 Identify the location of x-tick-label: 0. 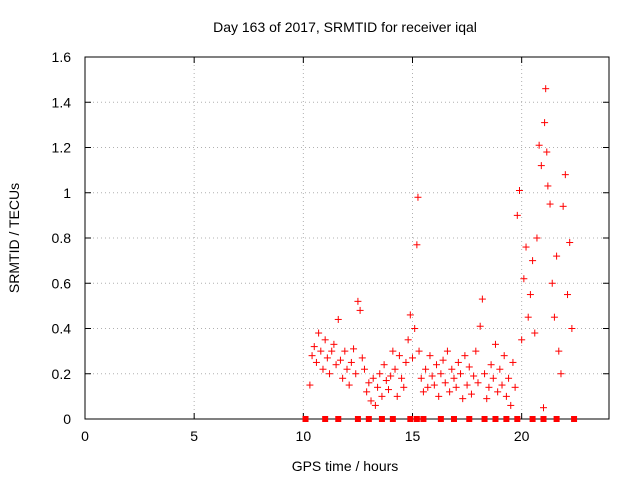
(85, 436).